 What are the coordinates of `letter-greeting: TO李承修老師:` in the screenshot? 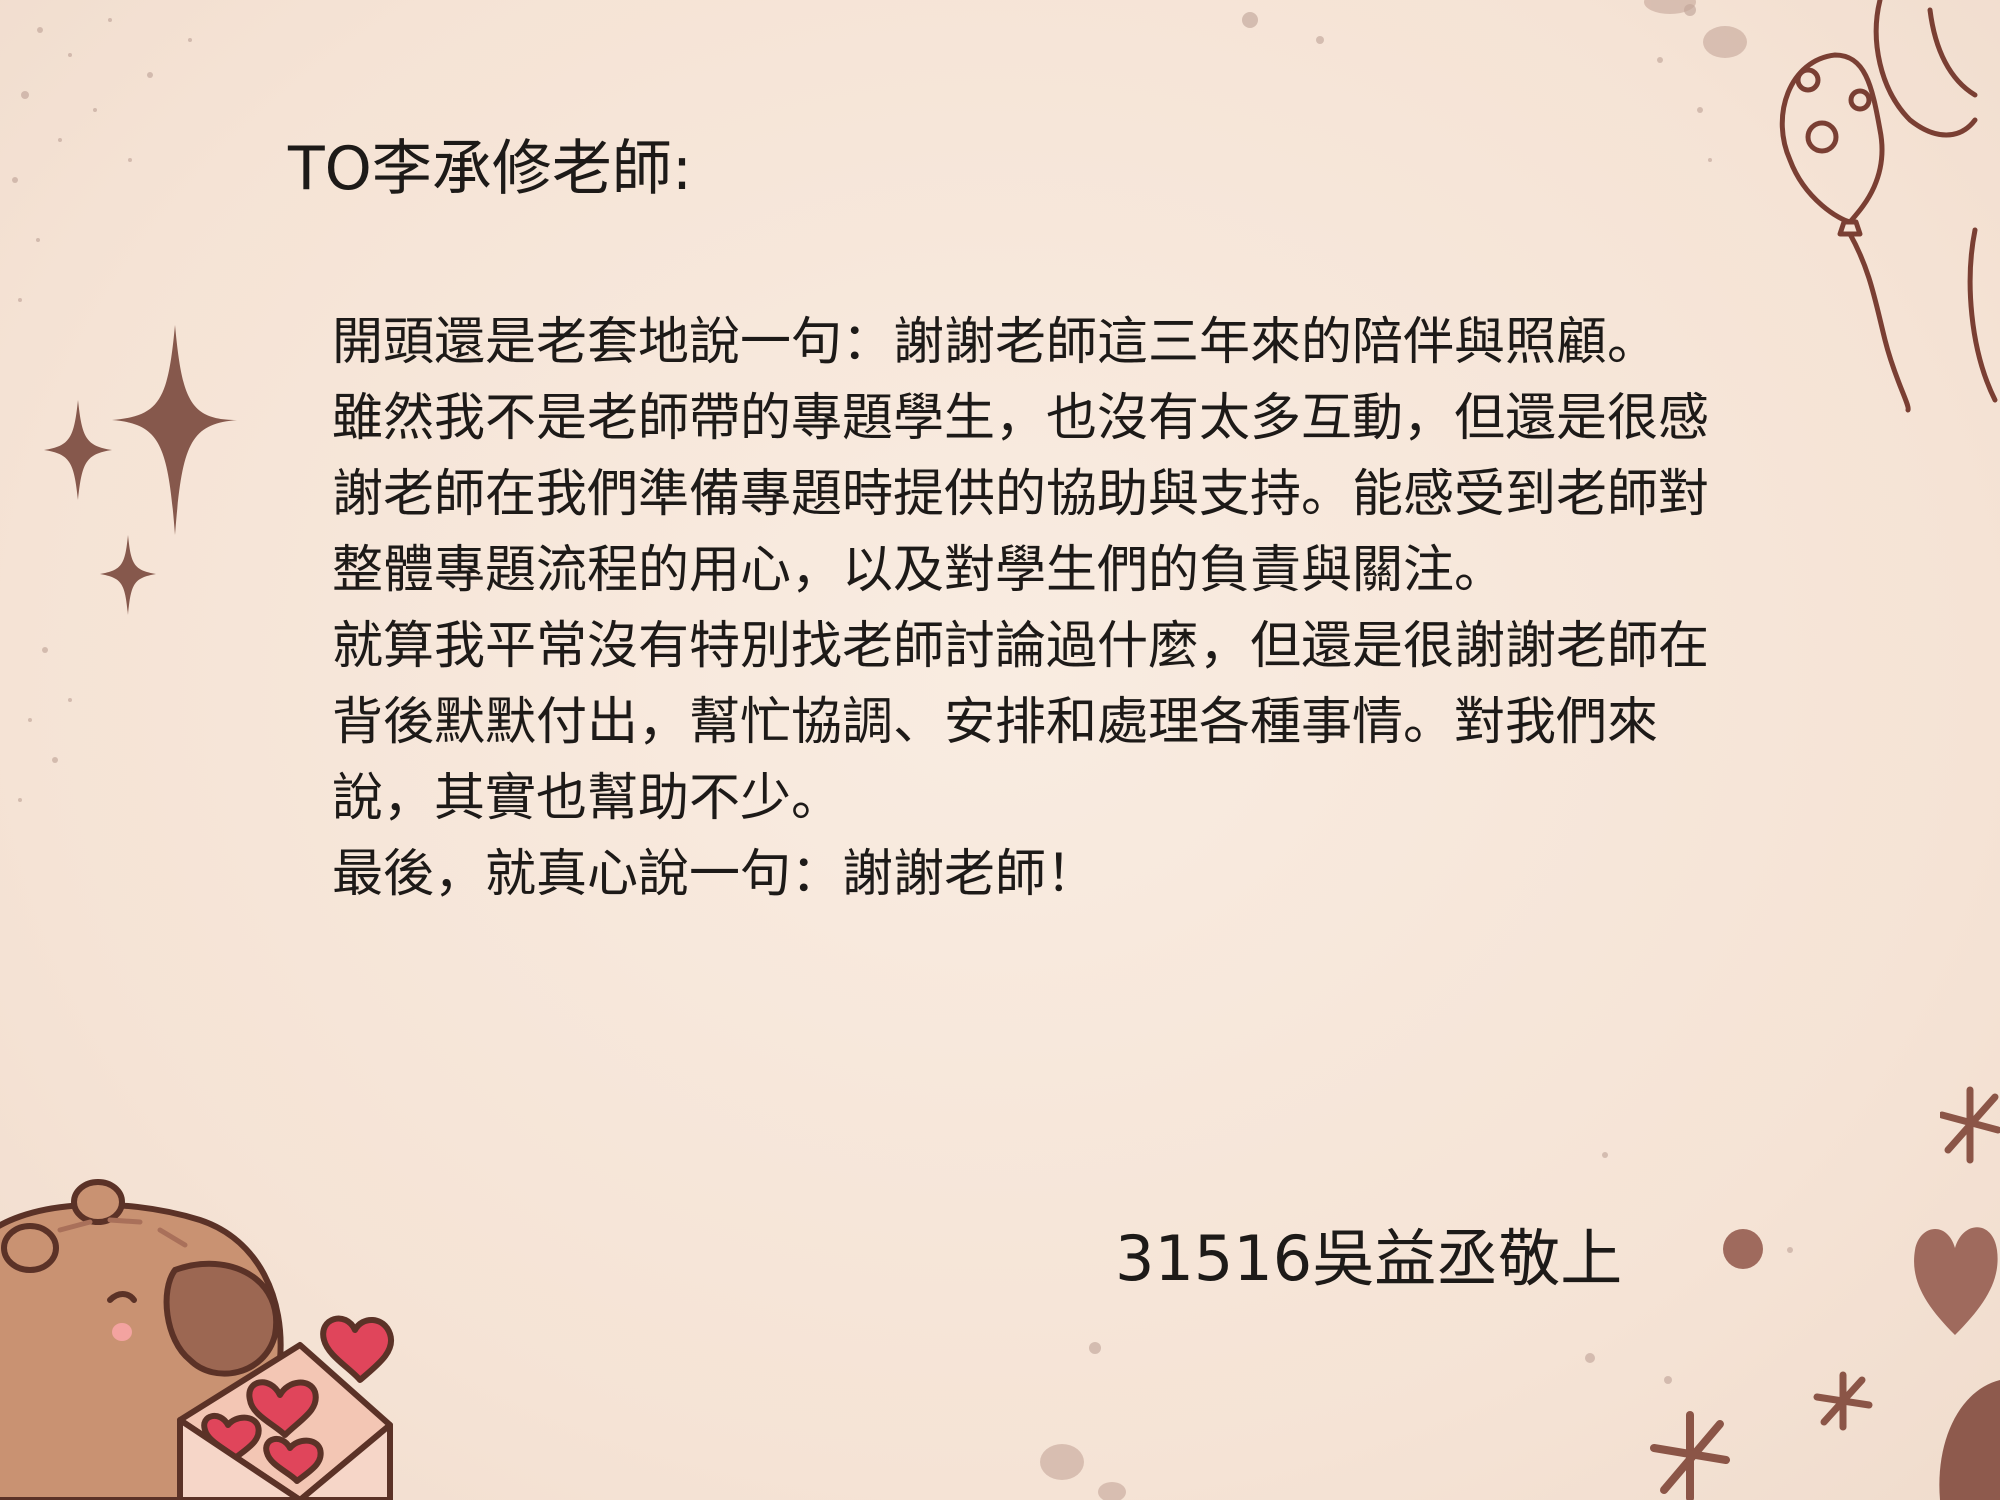 It's located at (490, 169).